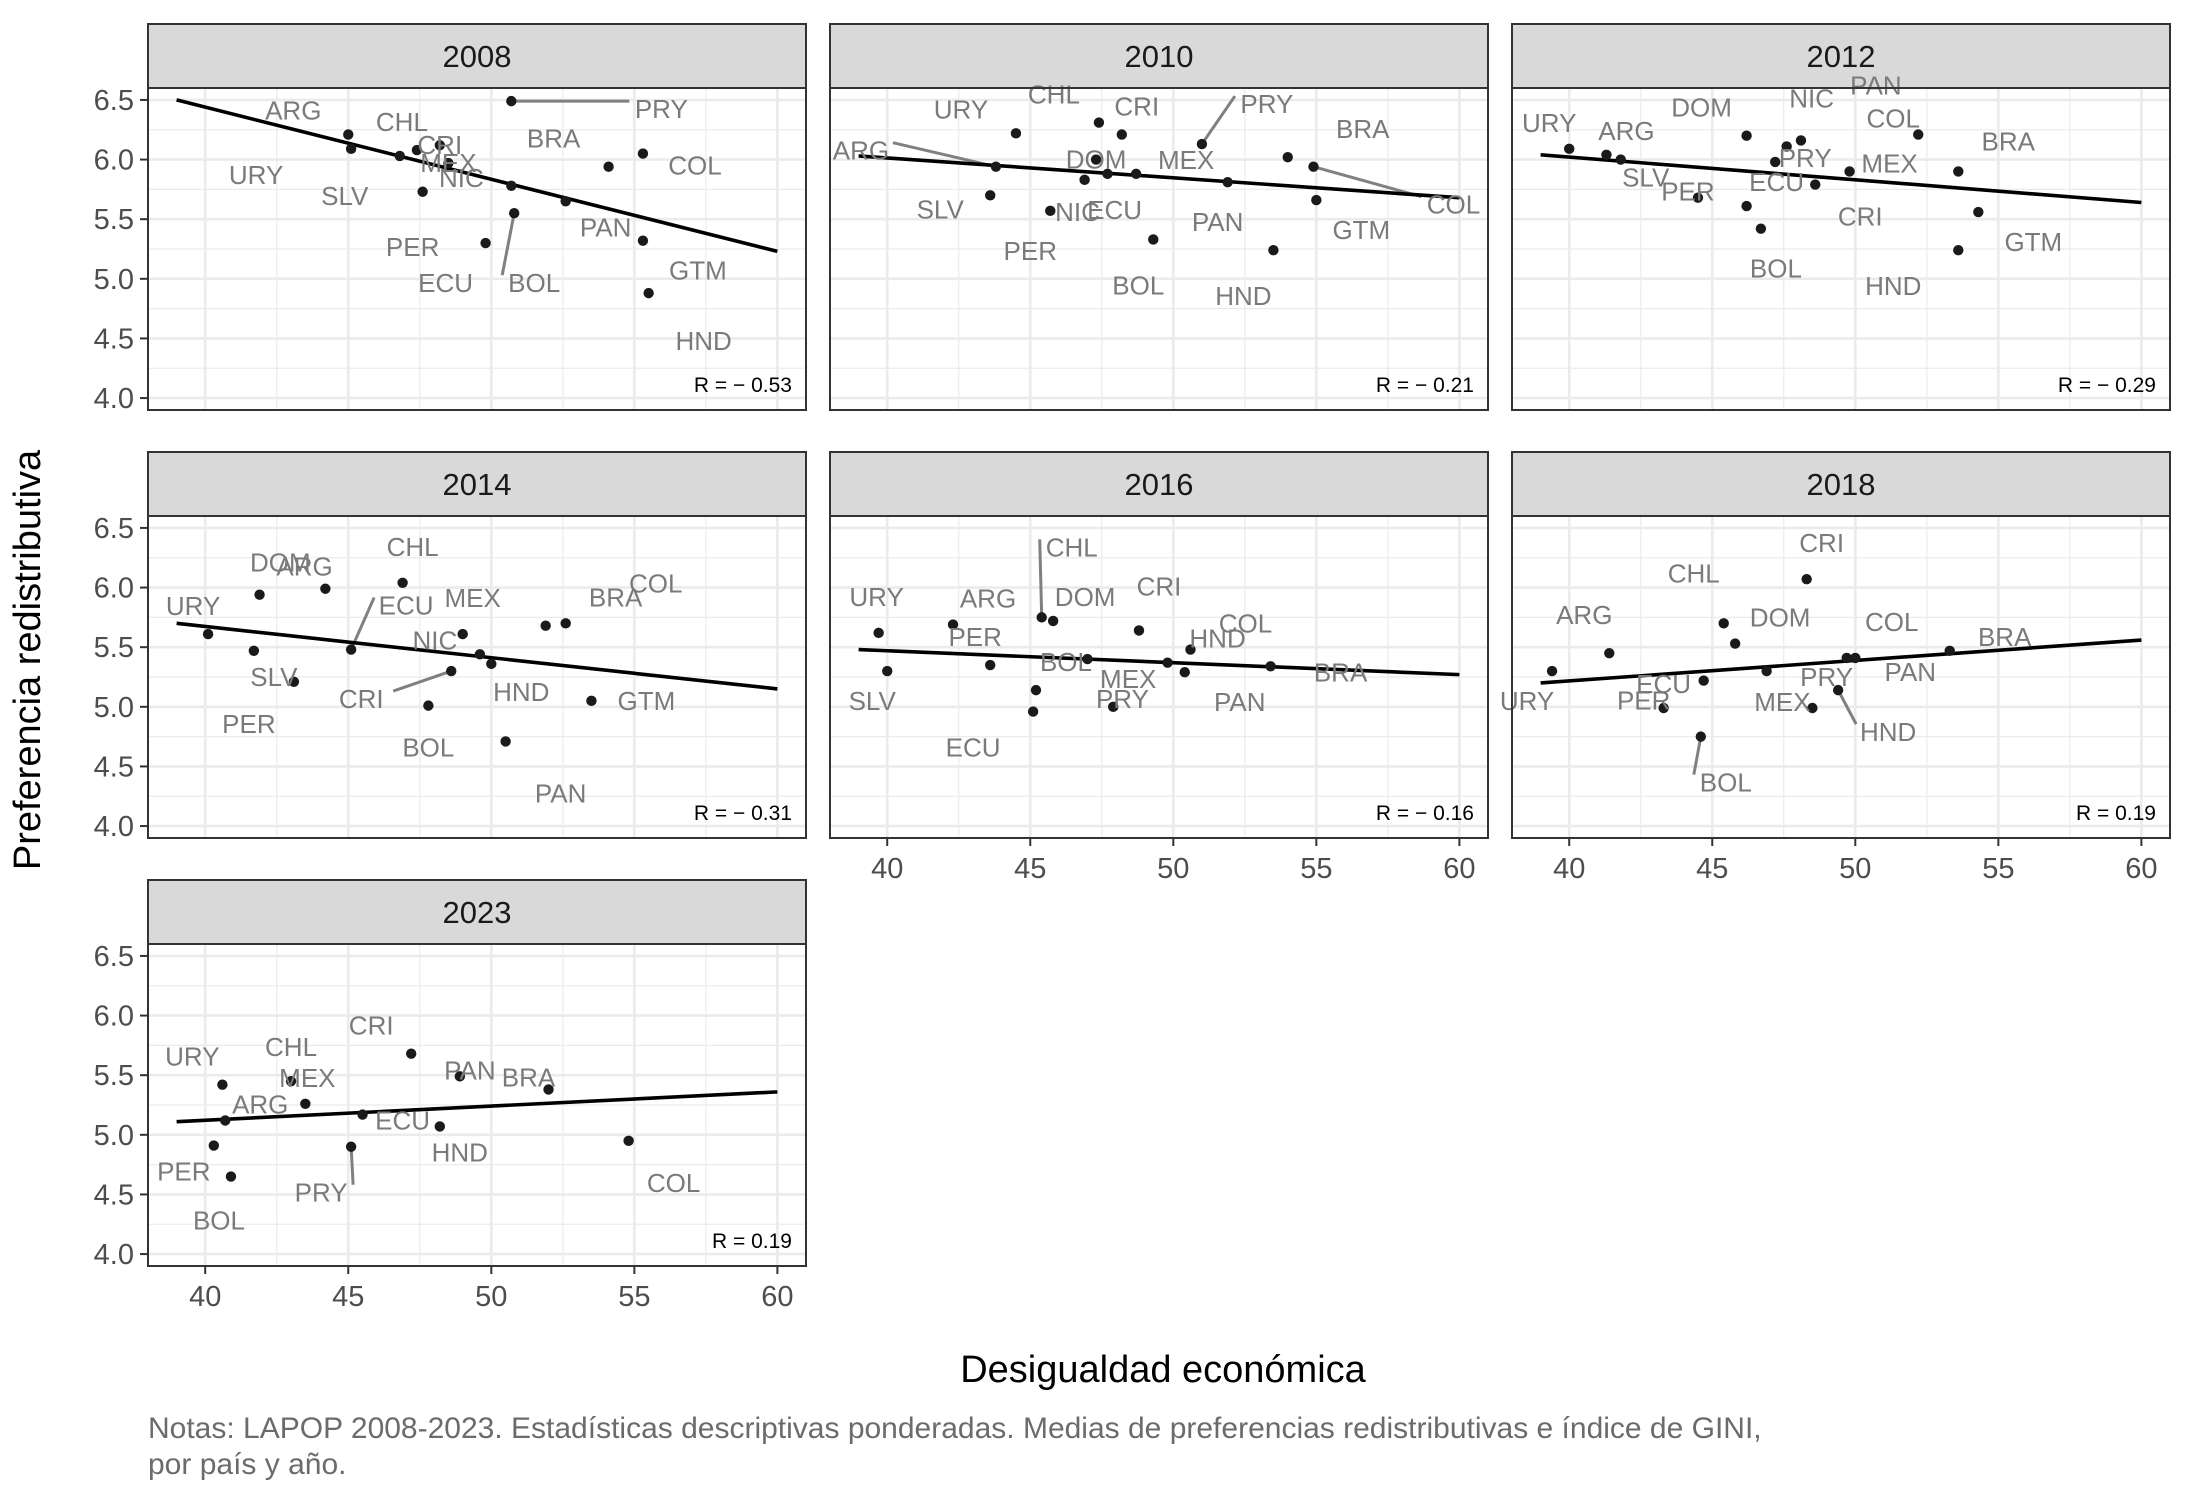 The width and height of the screenshot is (2186, 1500). What do you see at coordinates (1159, 249) in the screenshot?
I see `panel-border` at bounding box center [1159, 249].